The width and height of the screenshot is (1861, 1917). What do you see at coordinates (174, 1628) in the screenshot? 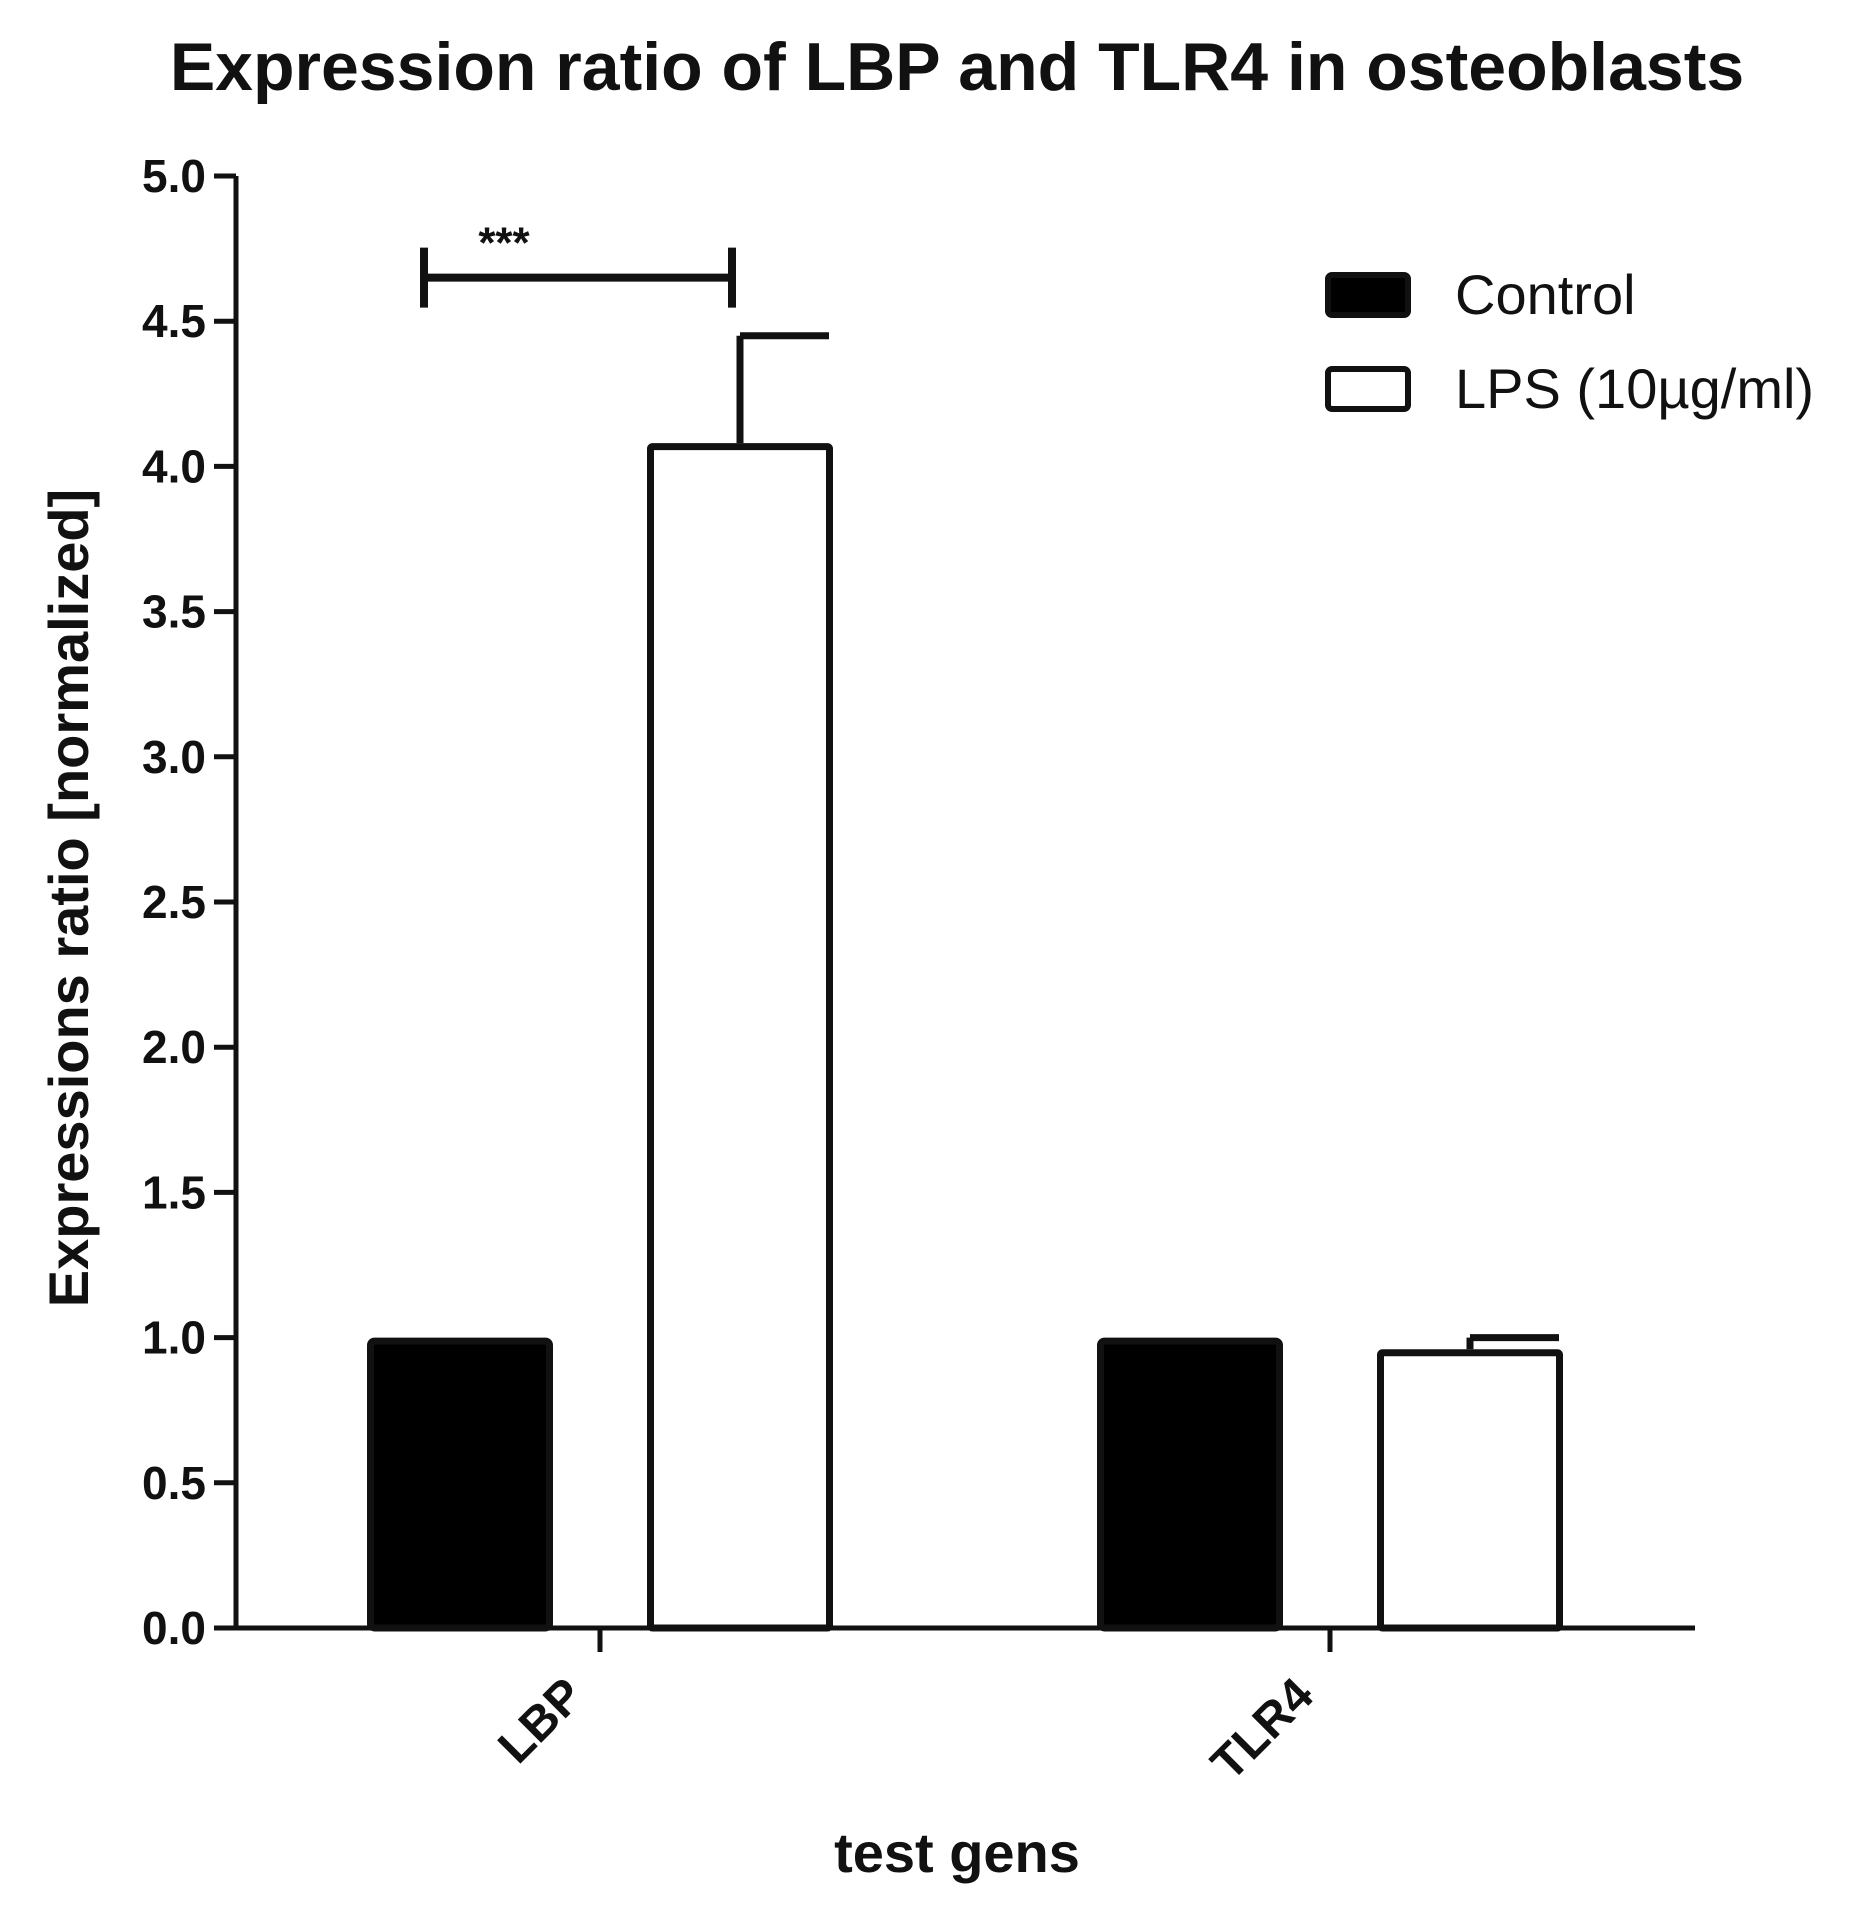
I see `y-tick-label: 0.0` at bounding box center [174, 1628].